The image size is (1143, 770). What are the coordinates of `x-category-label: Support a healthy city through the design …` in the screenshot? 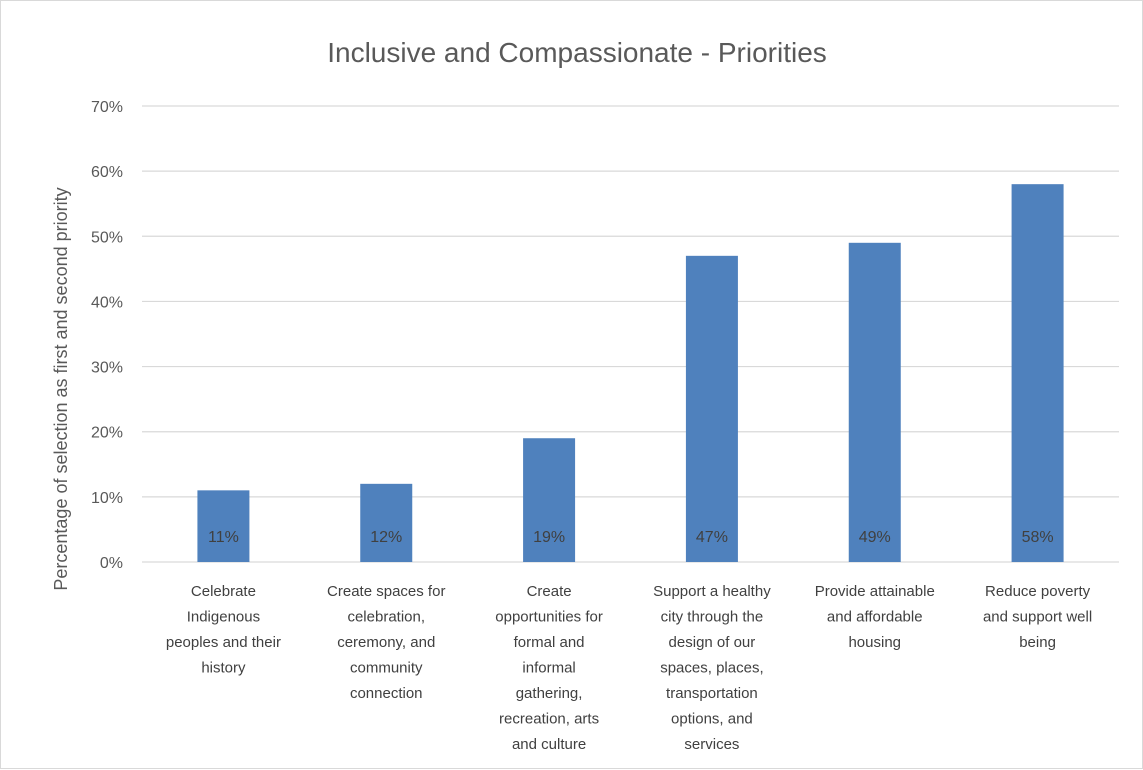 It's located at (712, 668).